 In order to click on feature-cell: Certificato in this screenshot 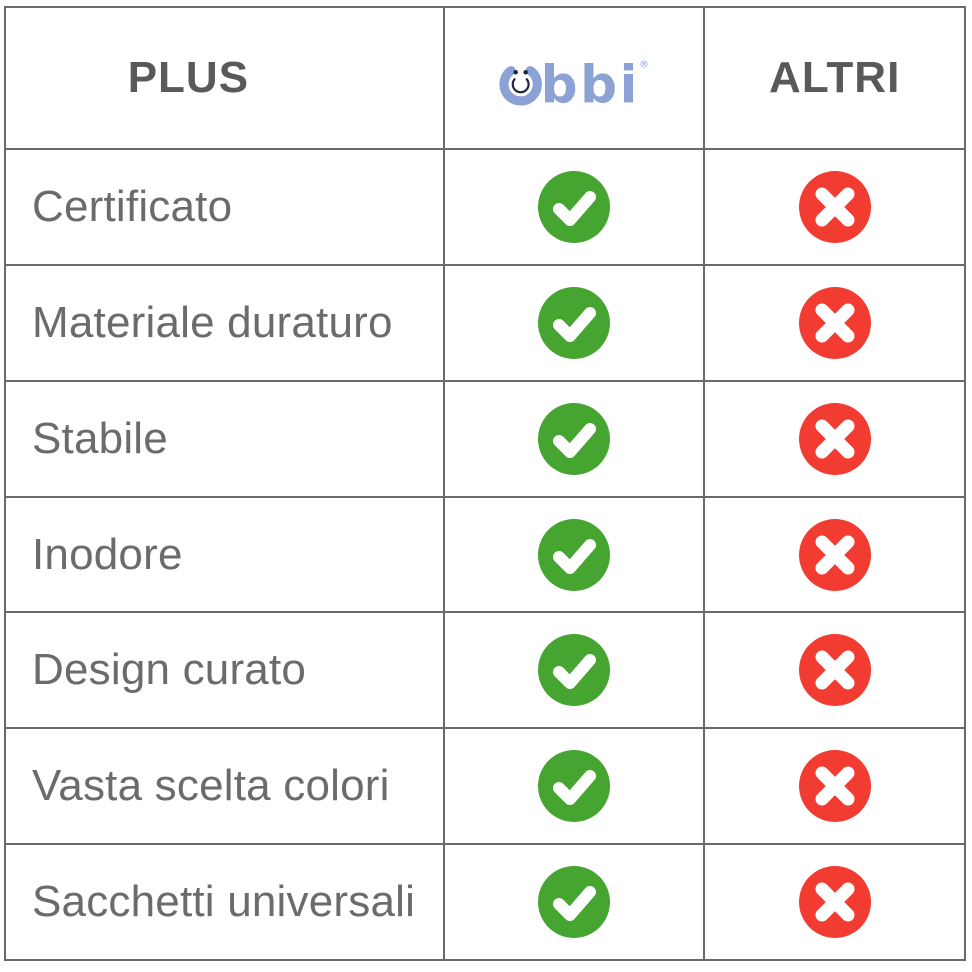, I will do `click(225, 207)`.